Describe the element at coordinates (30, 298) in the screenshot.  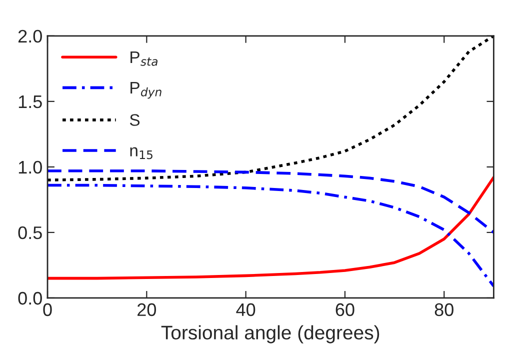
I see `y-tick-label: 0.0` at that location.